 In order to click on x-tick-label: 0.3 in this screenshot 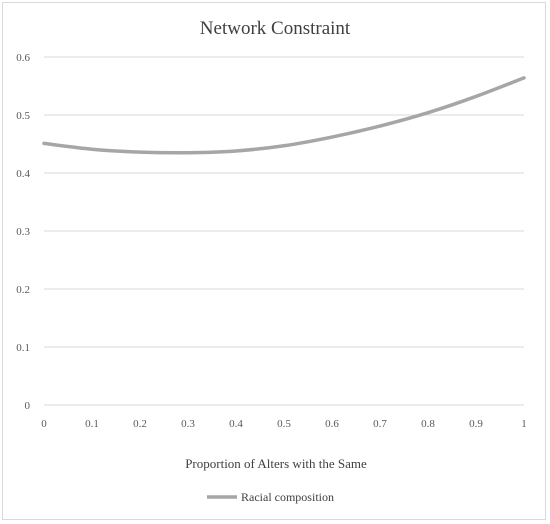, I will do `click(188, 424)`.